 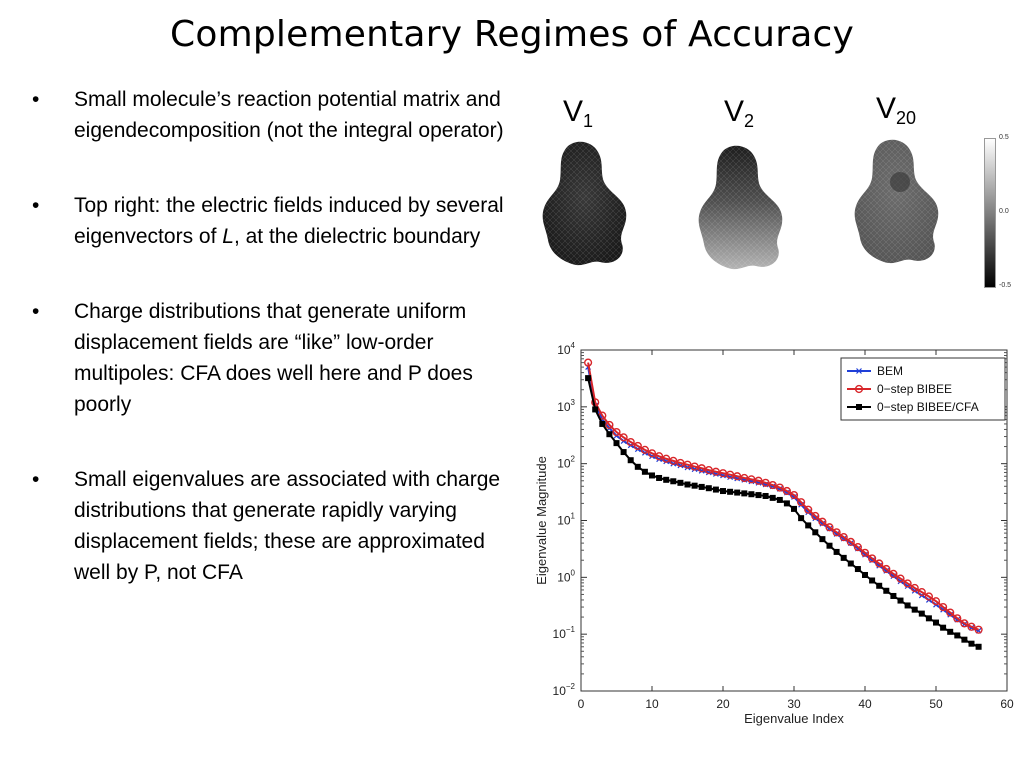 I want to click on bullet-text-emphasis: L, so click(x=228, y=236).